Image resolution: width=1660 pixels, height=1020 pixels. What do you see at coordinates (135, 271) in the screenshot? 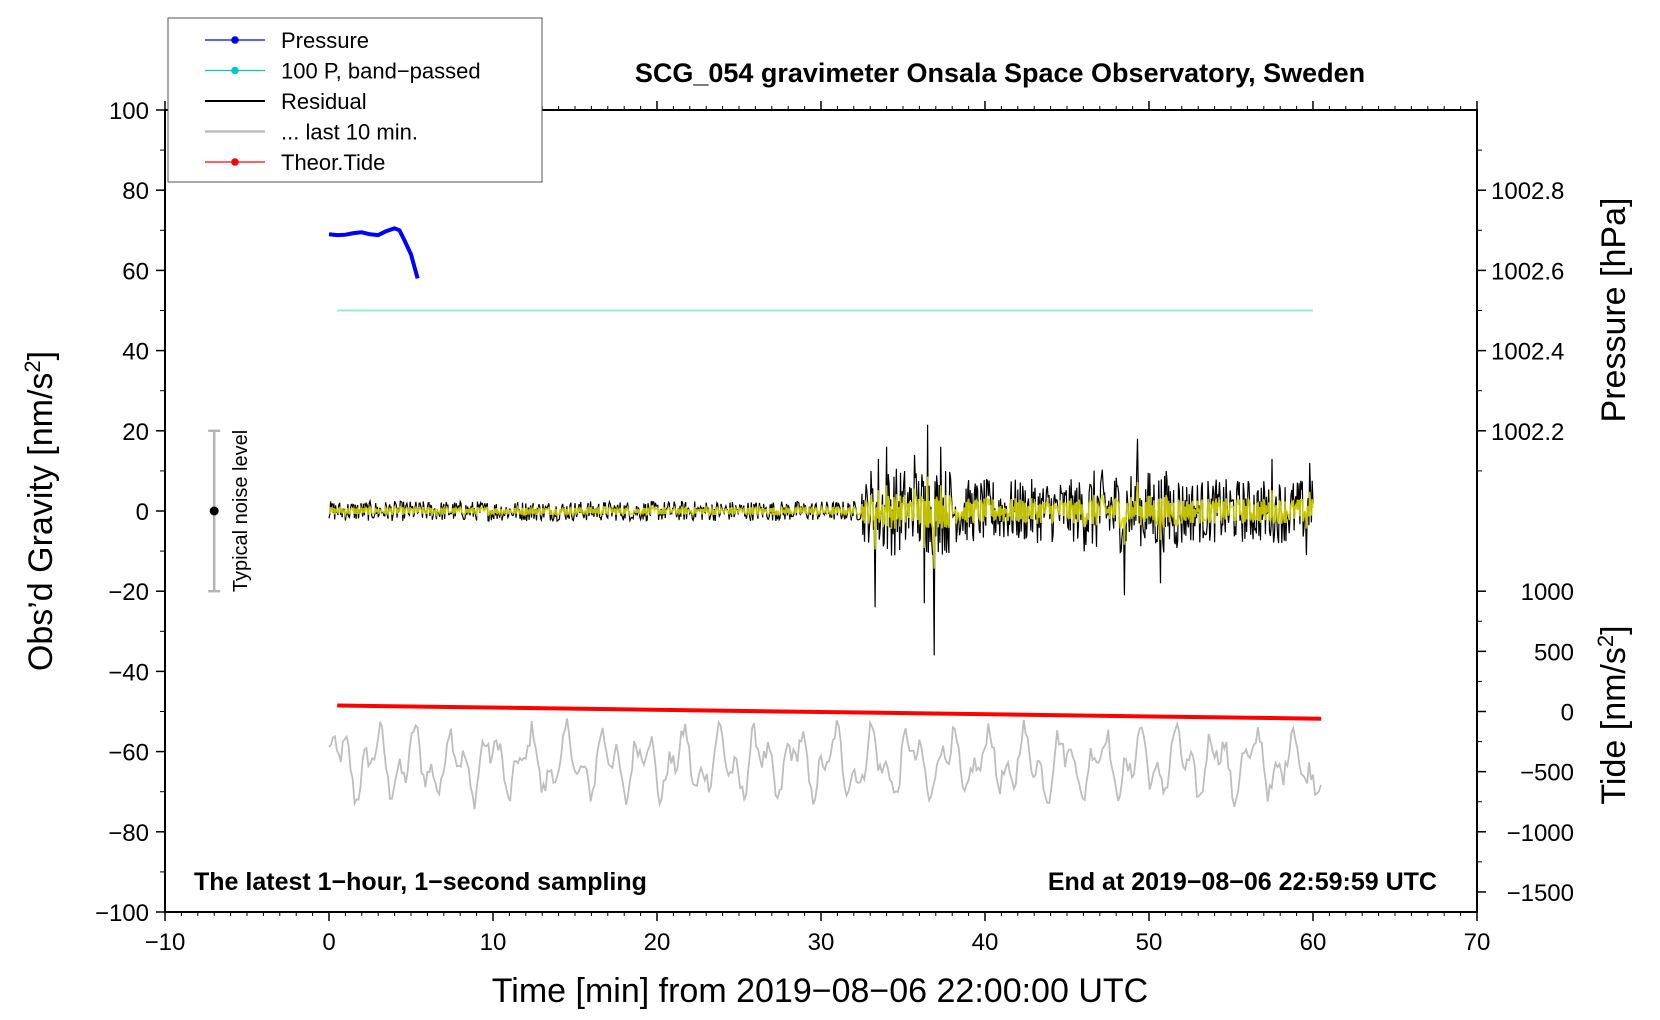
I see `y-tick-label: 60` at bounding box center [135, 271].